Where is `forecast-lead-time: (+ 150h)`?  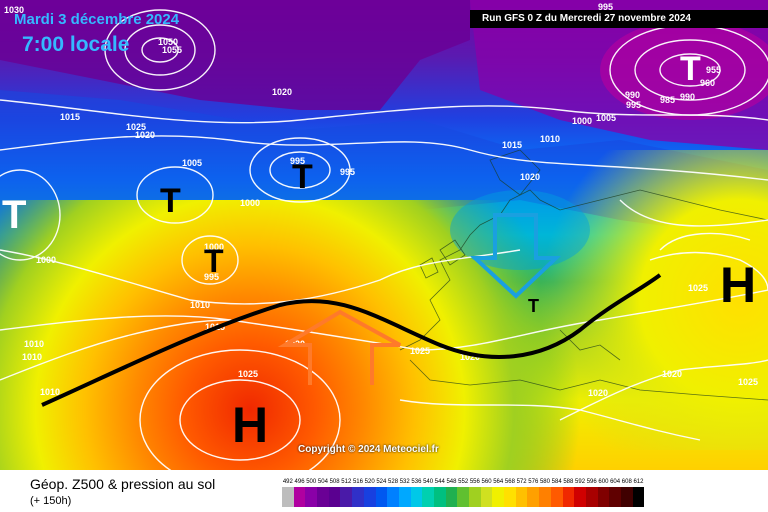
forecast-lead-time: (+ 150h) is located at coordinates (51, 501).